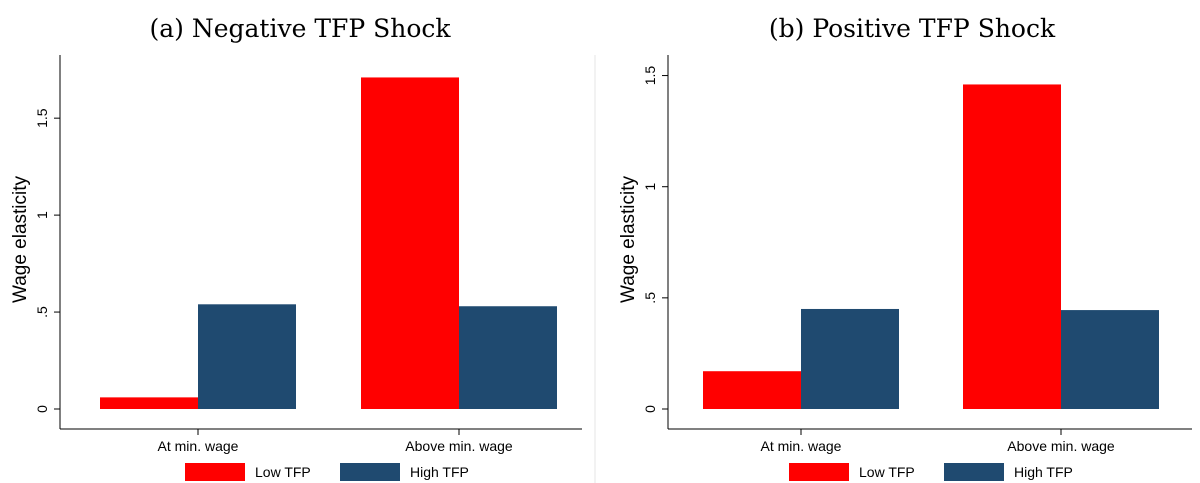 Image resolution: width=1200 pixels, height=483 pixels. Describe the element at coordinates (300, 28) in the screenshot. I see `chart-a-title: (a) Negative TFP Shock` at that location.